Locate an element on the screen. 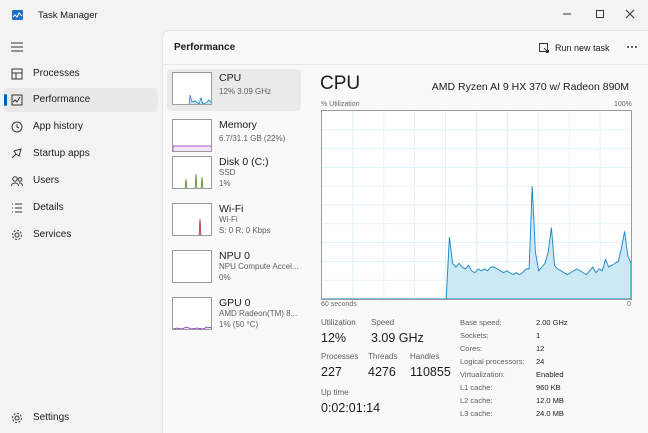  more-options-icon is located at coordinates (632, 47).